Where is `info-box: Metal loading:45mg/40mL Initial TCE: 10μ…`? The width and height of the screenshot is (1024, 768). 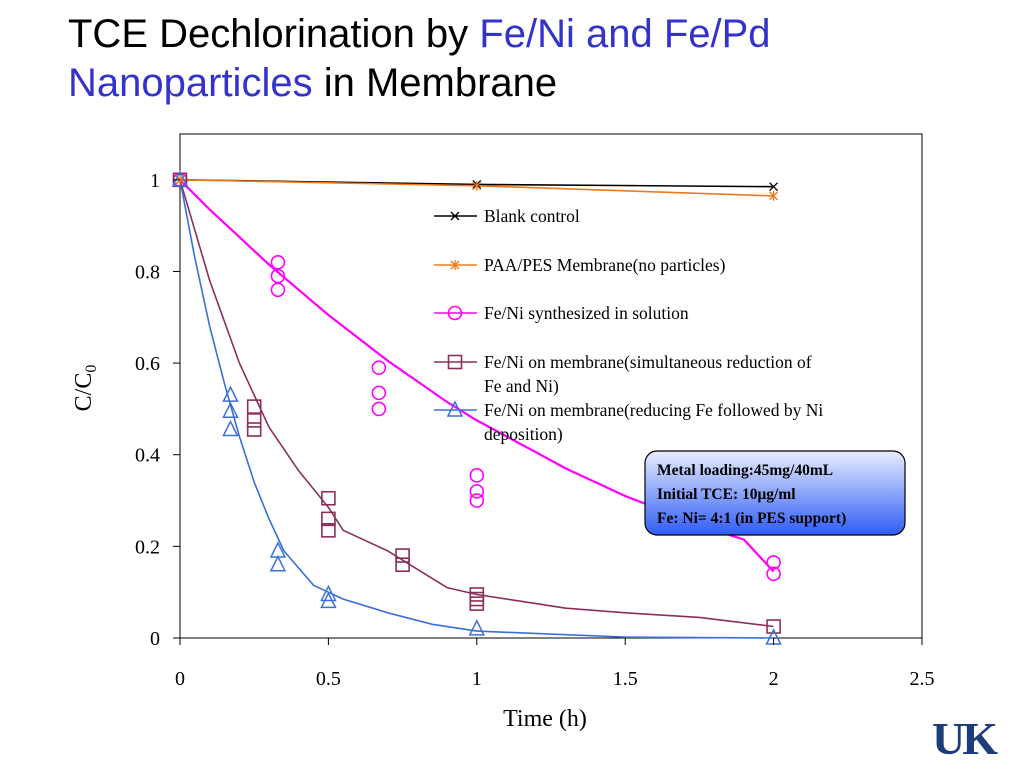 info-box: Metal loading:45mg/40mL Initial TCE: 10μ… is located at coordinates (775, 493).